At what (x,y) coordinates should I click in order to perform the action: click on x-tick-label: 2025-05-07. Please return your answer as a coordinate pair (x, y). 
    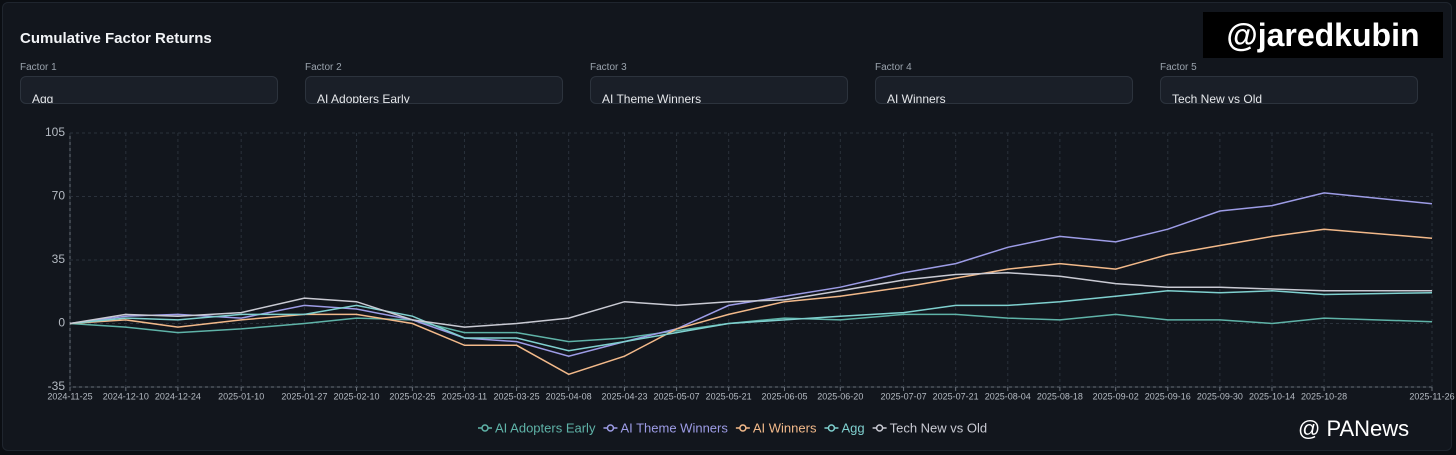
    Looking at the image, I should click on (677, 396).